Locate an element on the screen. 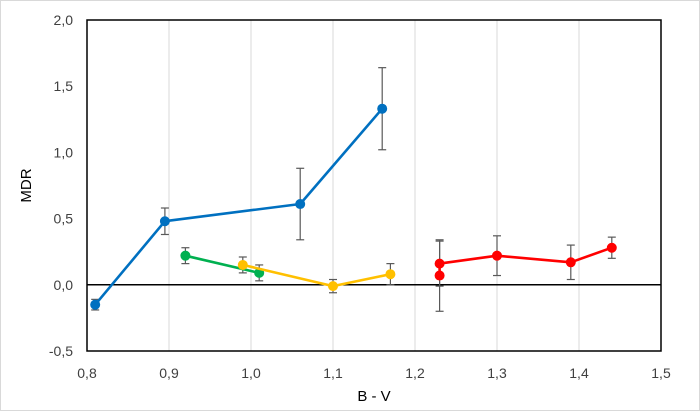 The height and width of the screenshot is (411, 700). x-tick-label: 0,8 is located at coordinates (87, 373).